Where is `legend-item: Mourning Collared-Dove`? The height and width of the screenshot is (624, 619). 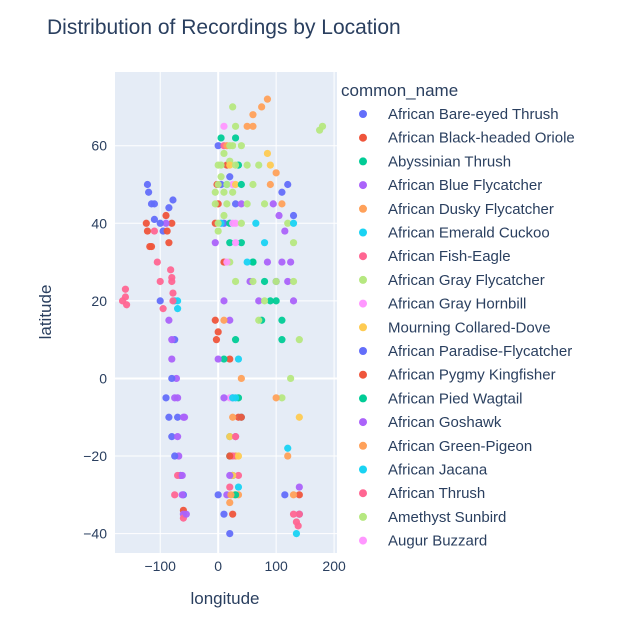 legend-item: Mourning Collared-Dove is located at coordinates (455, 327).